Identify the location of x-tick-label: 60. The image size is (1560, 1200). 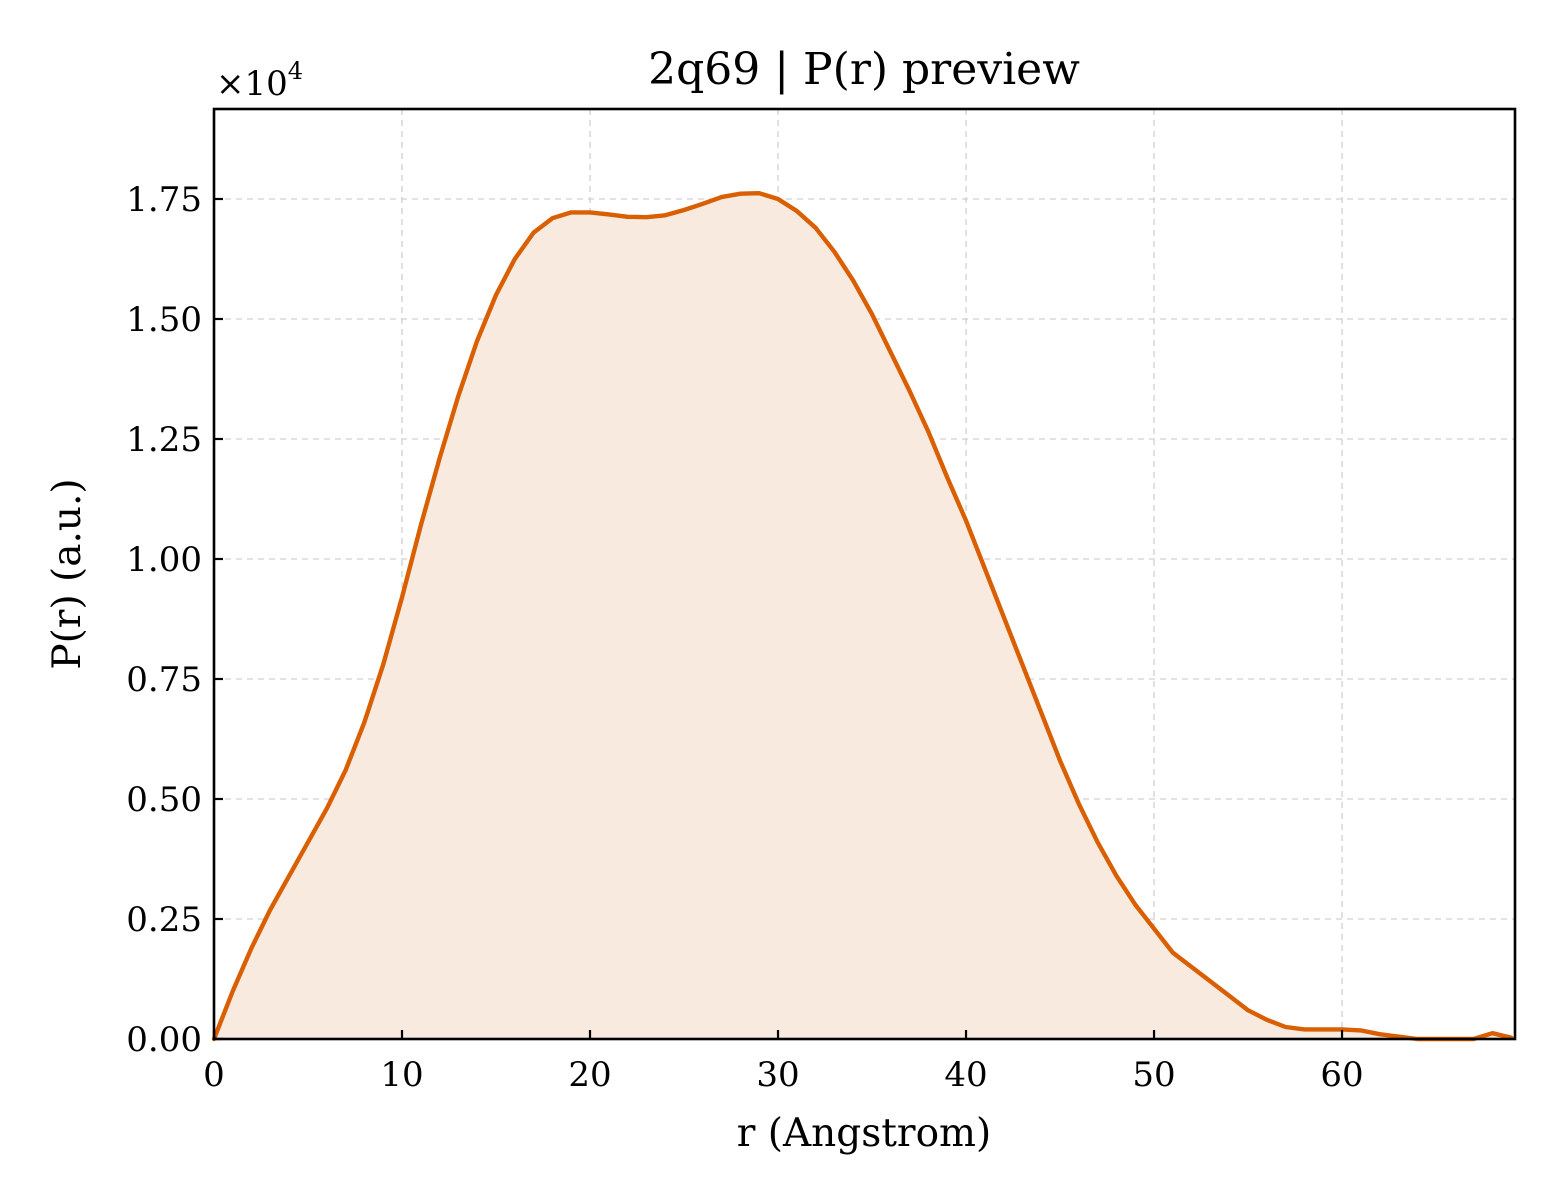
(1341, 1075).